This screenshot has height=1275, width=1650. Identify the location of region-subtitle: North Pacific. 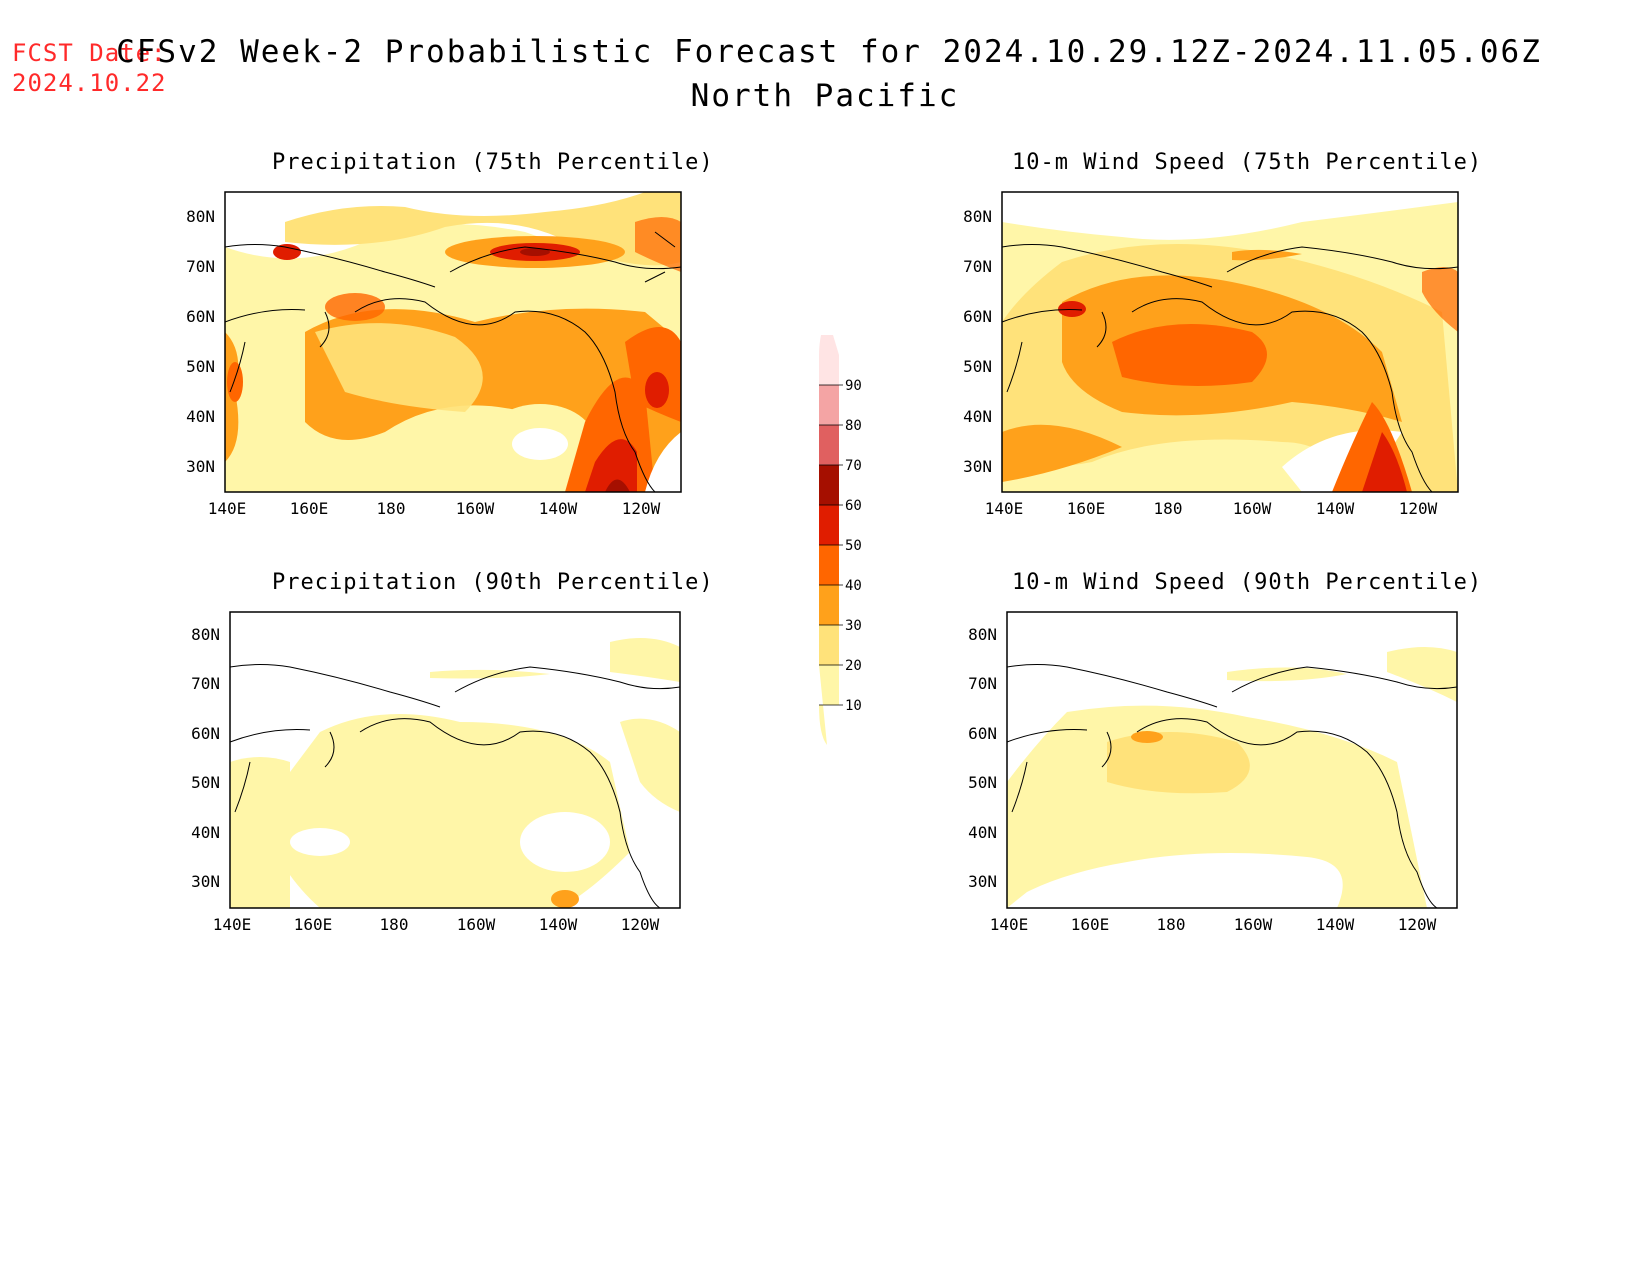
(825, 96).